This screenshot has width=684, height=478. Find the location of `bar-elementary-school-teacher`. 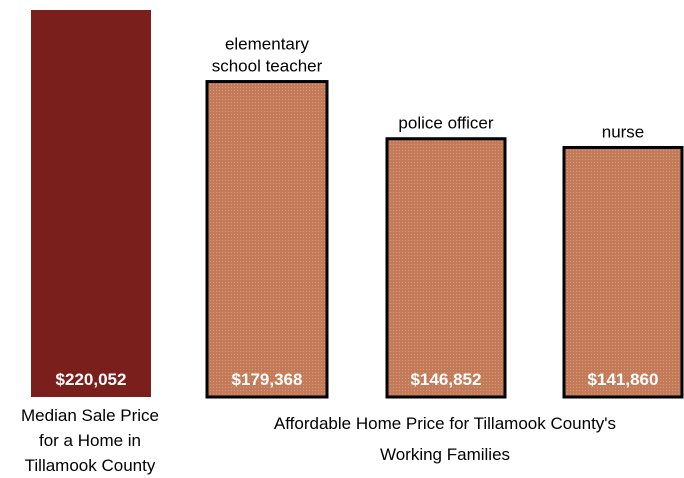

bar-elementary-school-teacher is located at coordinates (267, 239).